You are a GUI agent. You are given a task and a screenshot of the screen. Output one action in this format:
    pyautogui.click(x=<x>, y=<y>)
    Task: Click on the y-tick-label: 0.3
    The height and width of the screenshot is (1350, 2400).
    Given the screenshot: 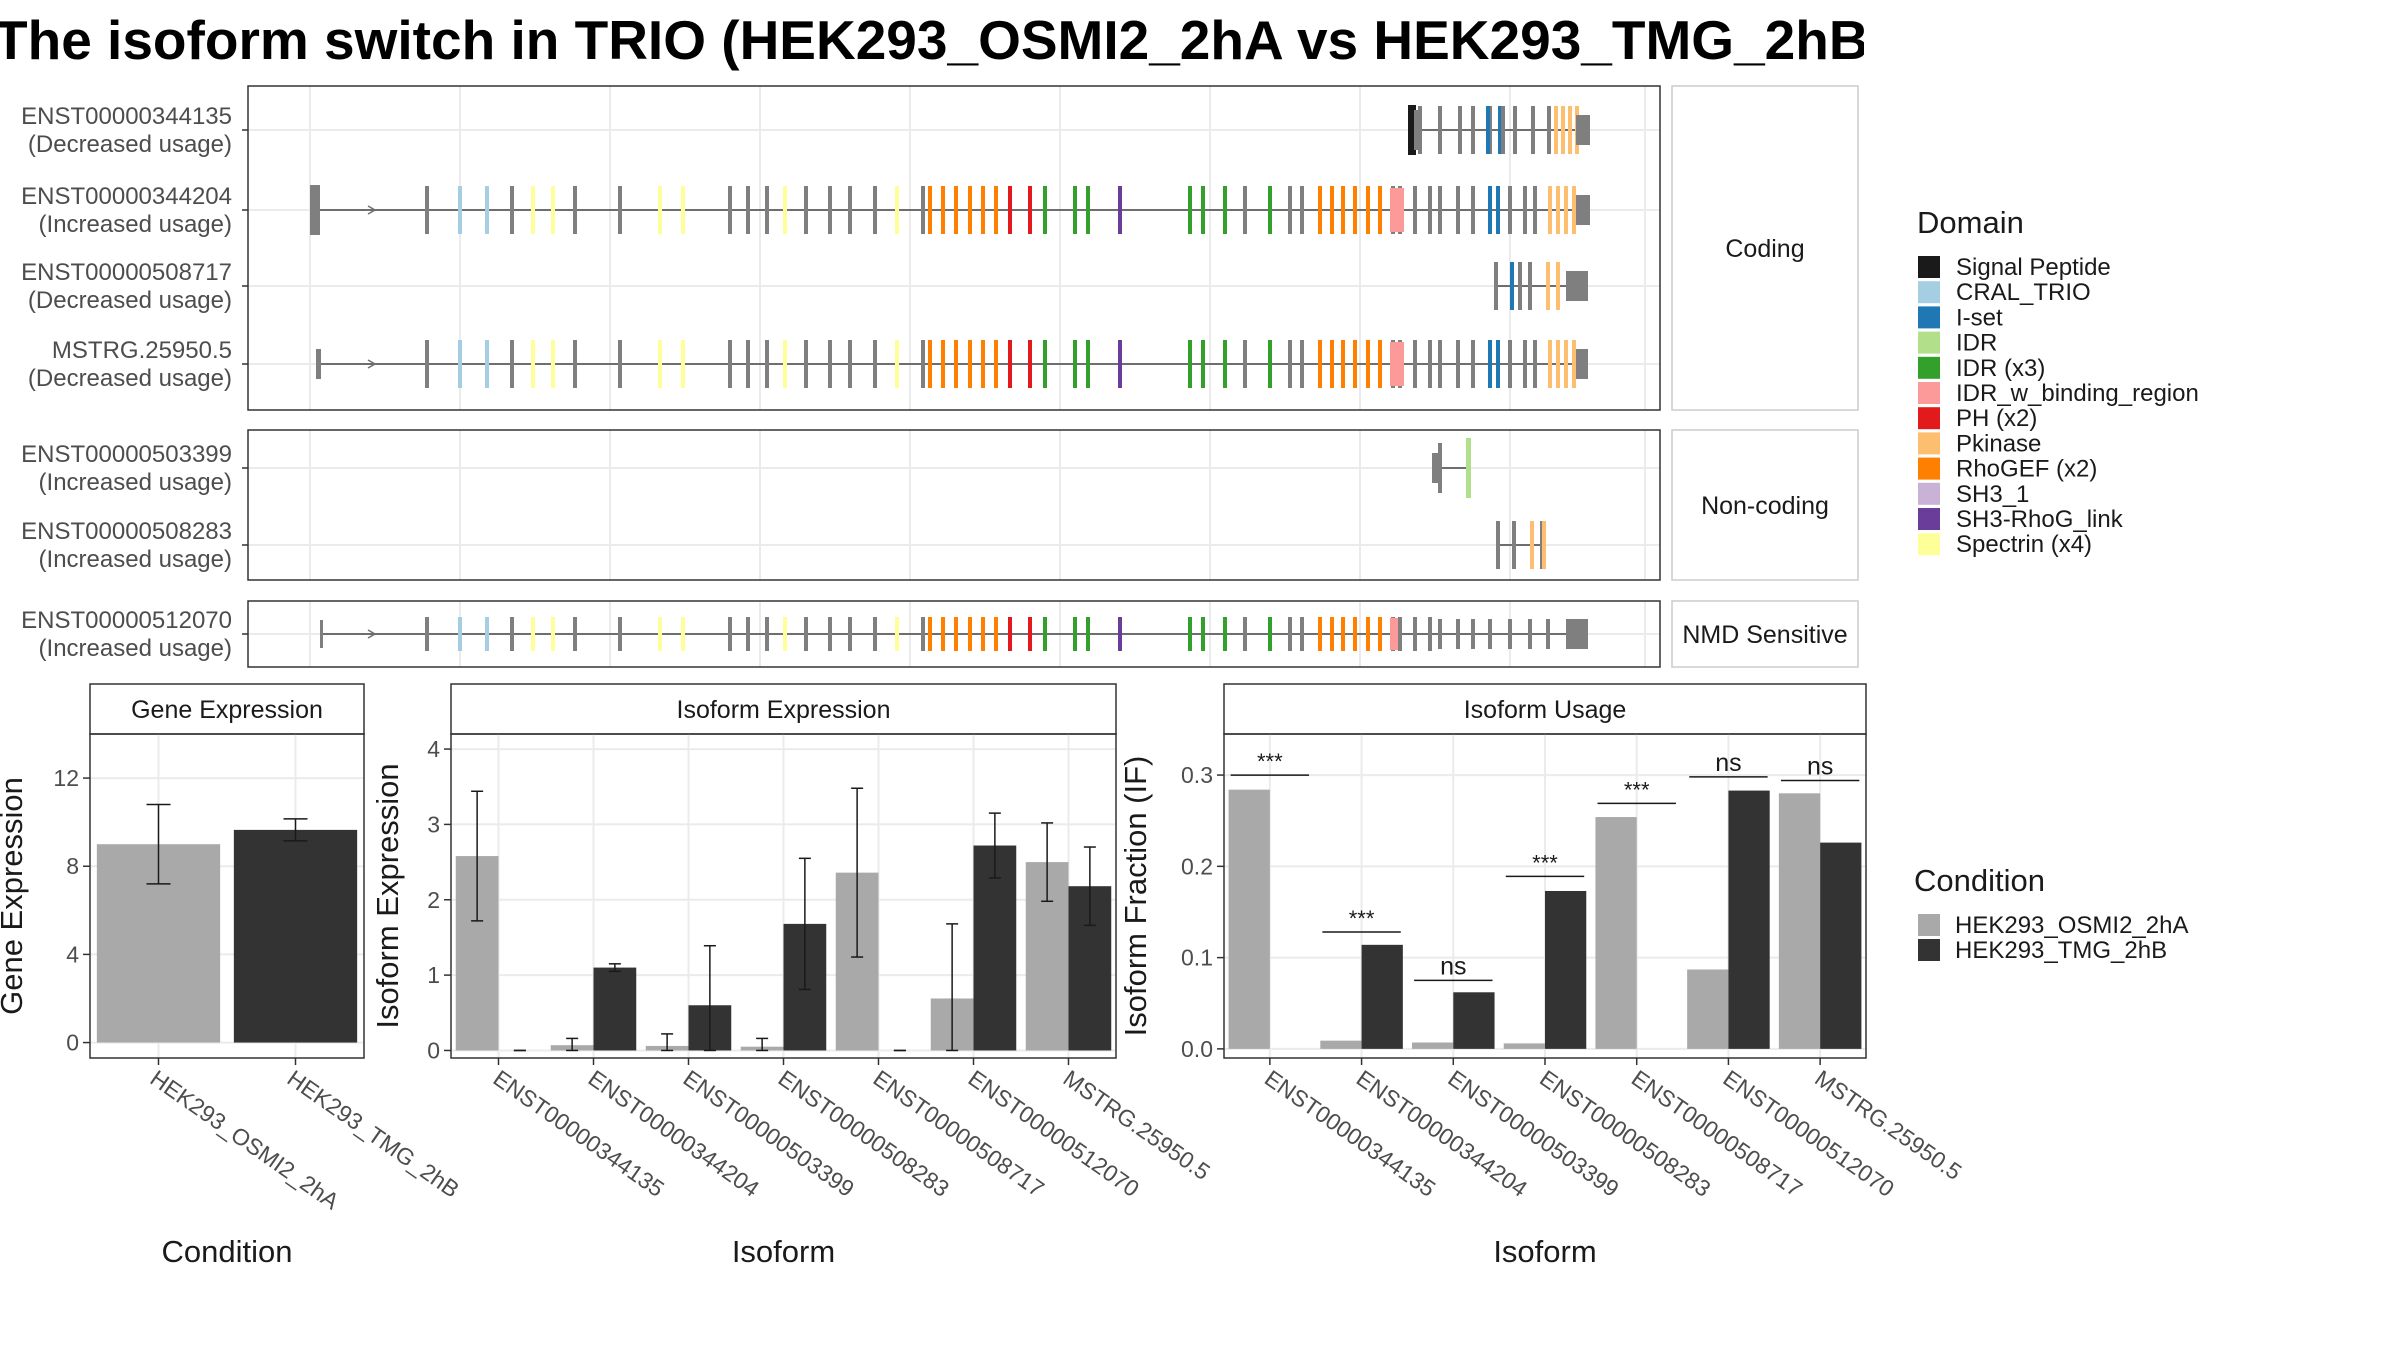 What is the action you would take?
    pyautogui.click(x=1197, y=775)
    